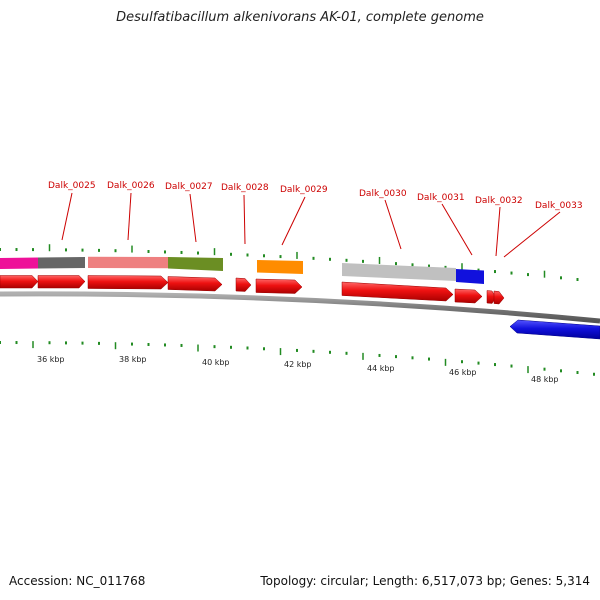 The width and height of the screenshot is (600, 600). I want to click on cog-segment-blue, so click(470, 276).